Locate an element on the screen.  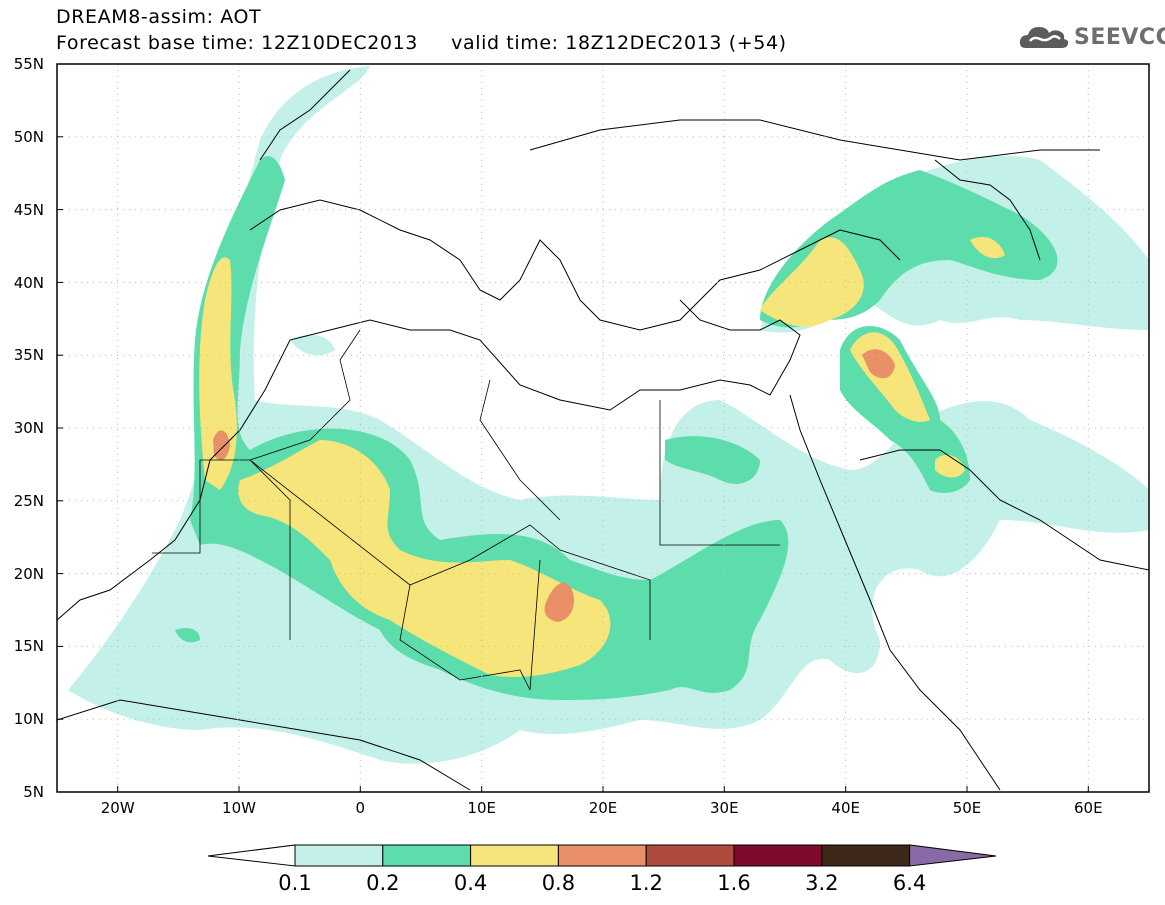
colorbar-label: 6.4 is located at coordinates (909, 883).